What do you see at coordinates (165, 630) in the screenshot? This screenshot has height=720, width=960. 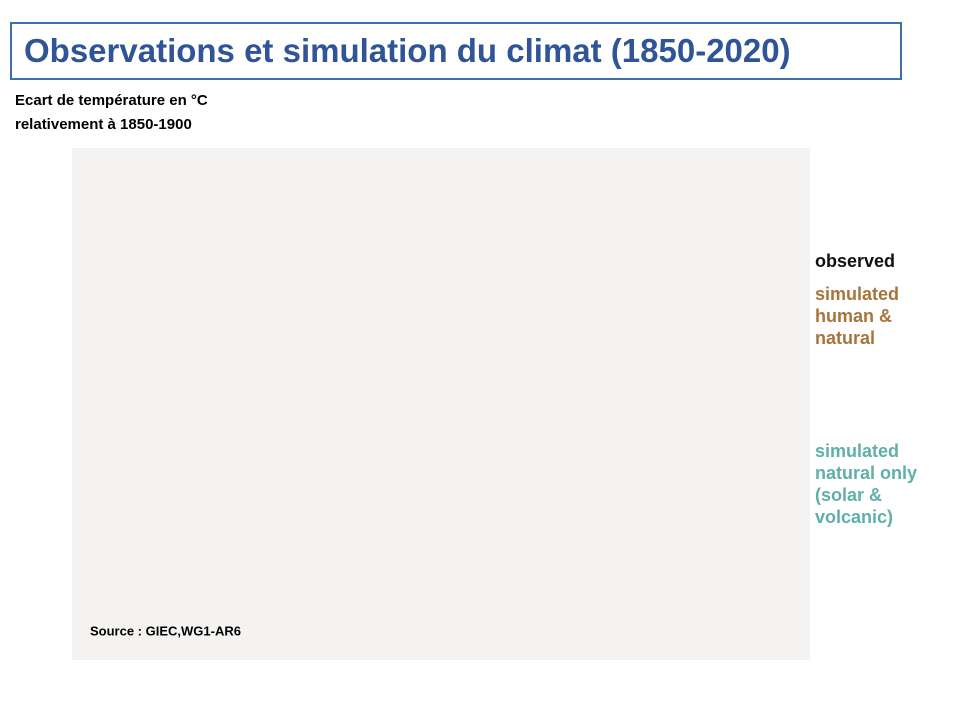 I see `source-note: Source : GIEC,WG1-AR6` at bounding box center [165, 630].